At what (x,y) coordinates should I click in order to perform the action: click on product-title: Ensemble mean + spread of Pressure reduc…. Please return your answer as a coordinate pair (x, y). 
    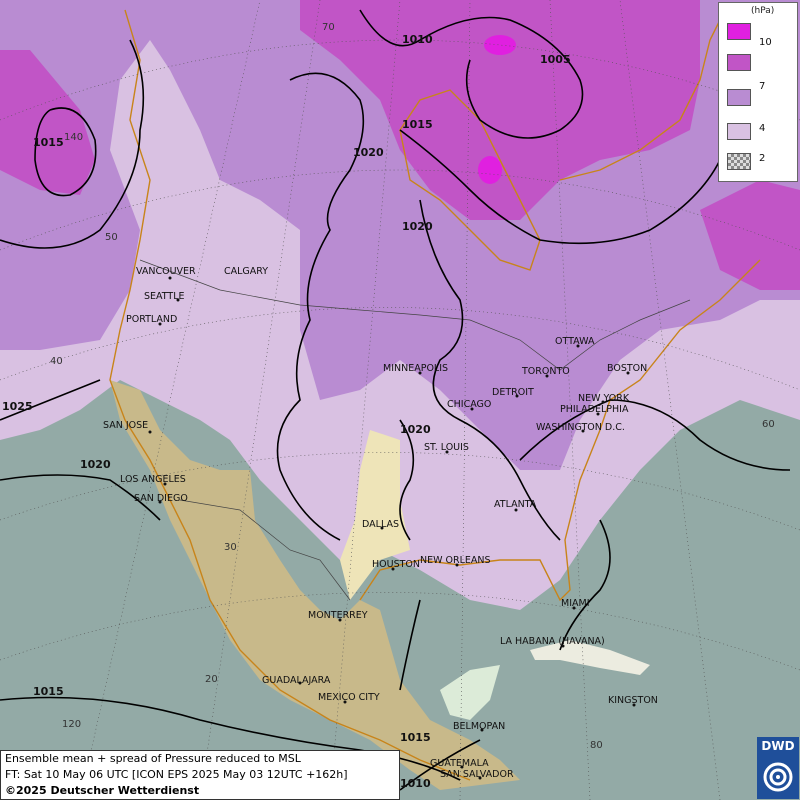
    Looking at the image, I should click on (153, 758).